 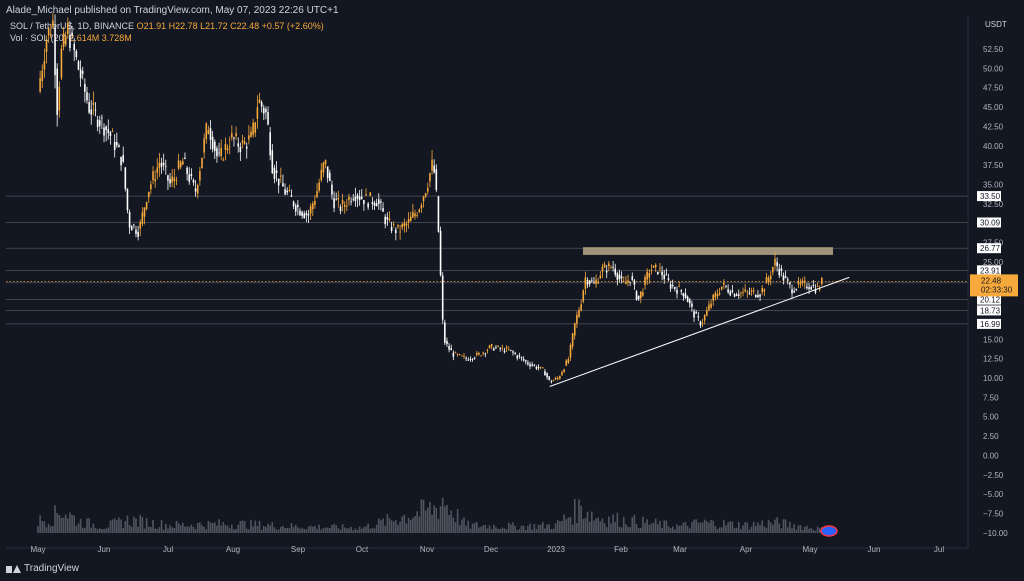 What do you see at coordinates (362, 549) in the screenshot?
I see `x-tick-label: Oct` at bounding box center [362, 549].